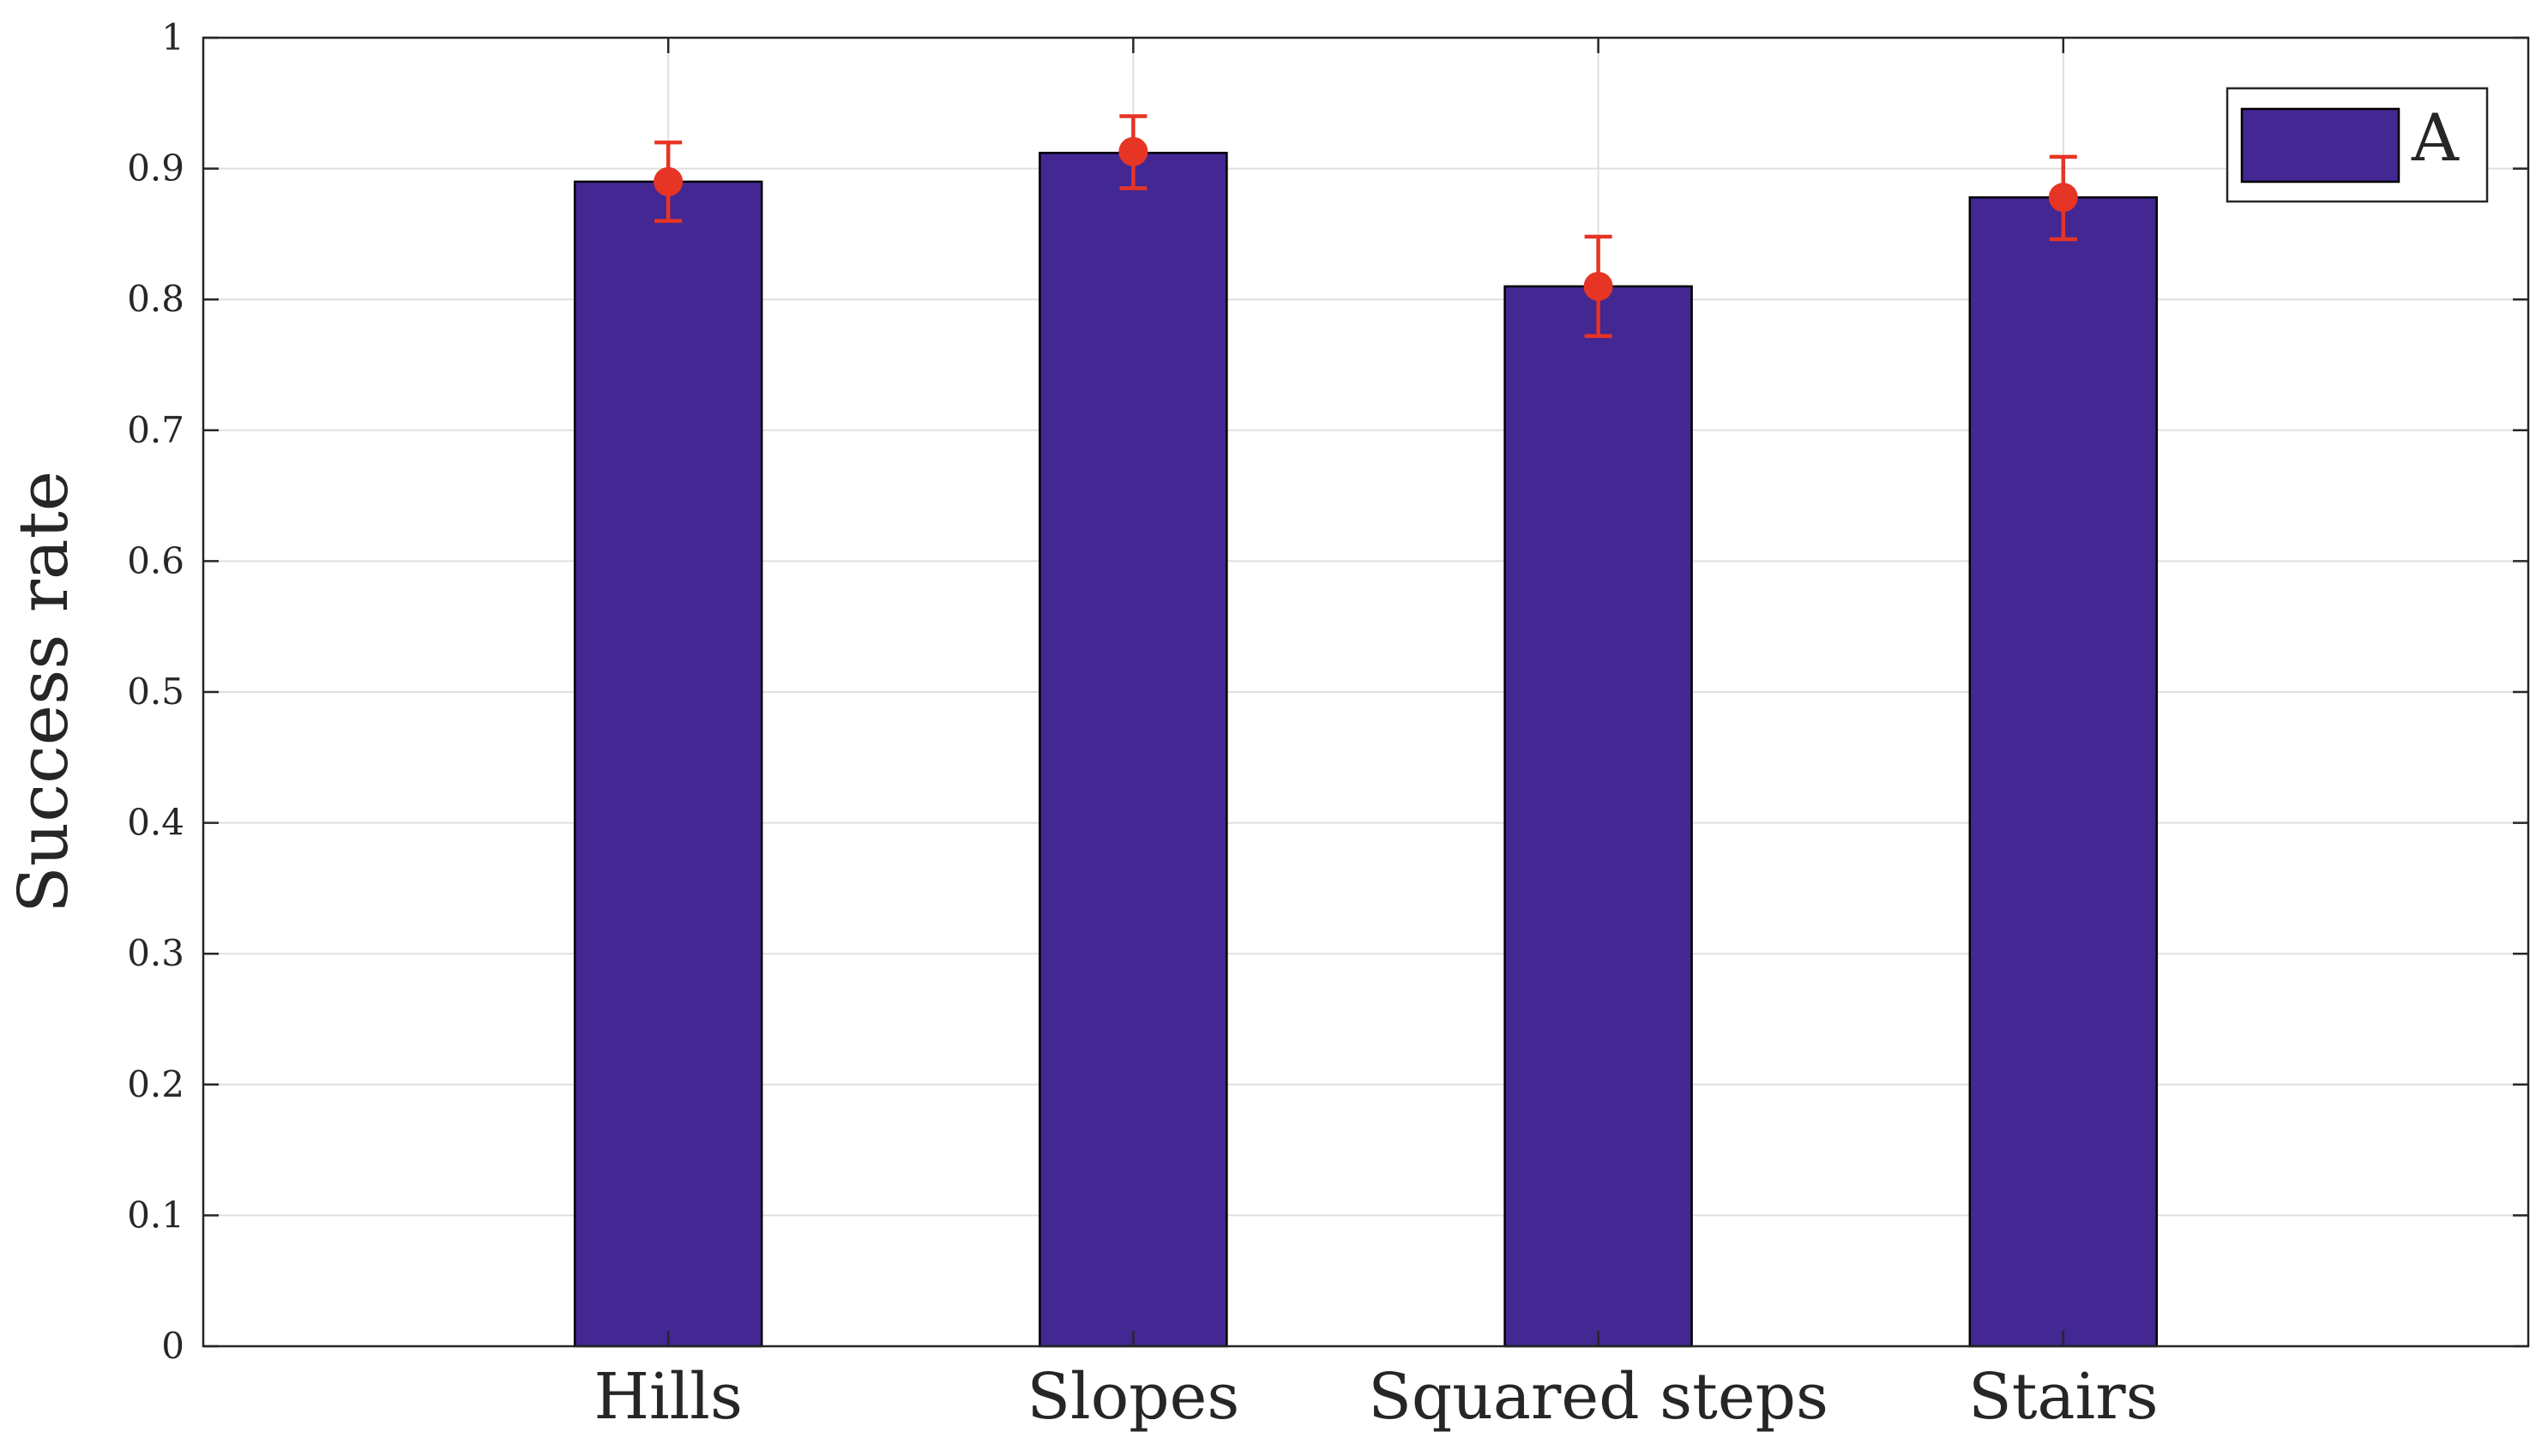 The width and height of the screenshot is (2542, 1456). Describe the element at coordinates (668, 1397) in the screenshot. I see `x-category-label: Hills` at that location.